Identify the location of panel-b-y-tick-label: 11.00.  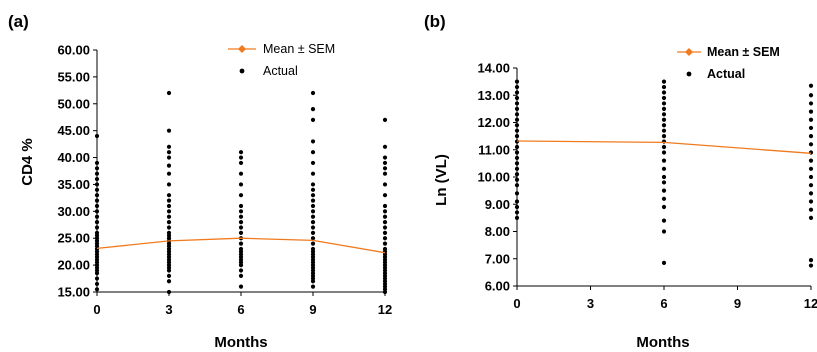
(494, 149).